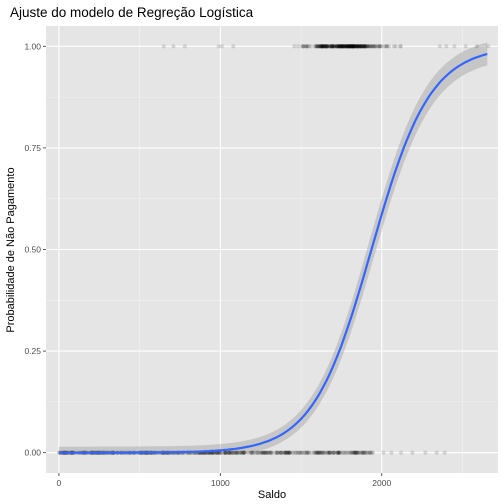  Describe the element at coordinates (381, 483) in the screenshot. I see `x-tick-label: 2000` at that location.